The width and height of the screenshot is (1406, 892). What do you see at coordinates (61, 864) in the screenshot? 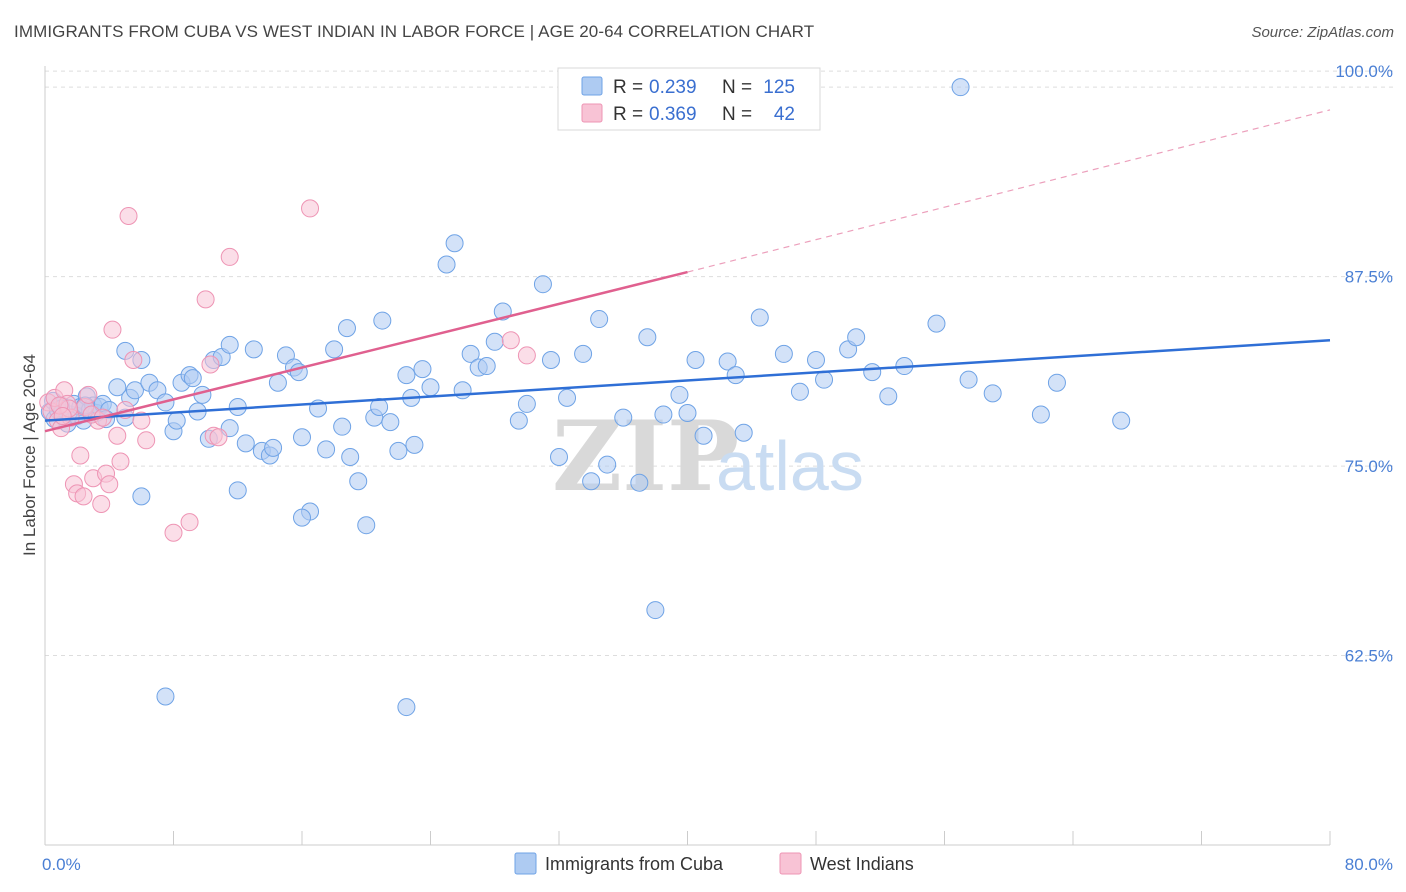
I see `x-tick-label-0: 0.0%` at bounding box center [61, 864].